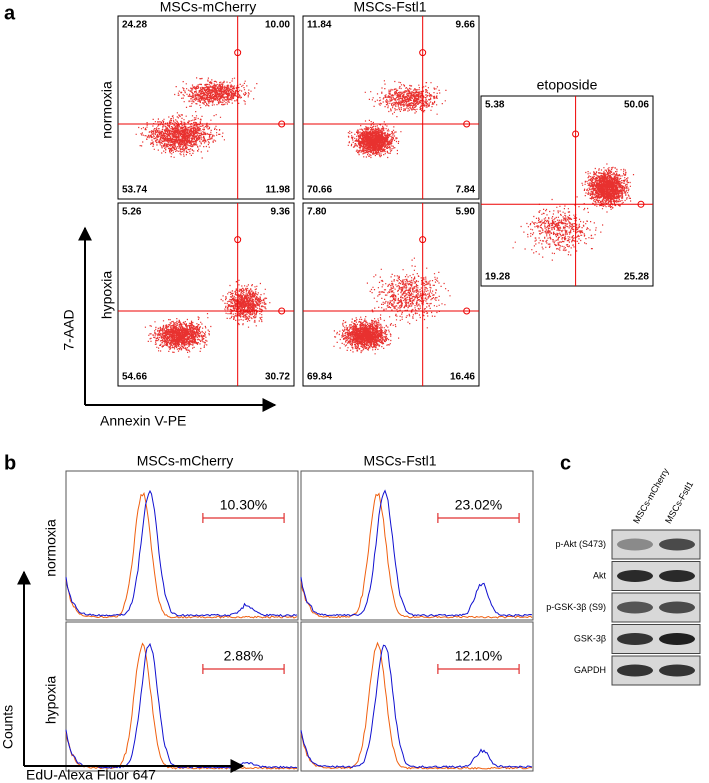 This screenshot has width=709, height=783. Describe the element at coordinates (576, 607) in the screenshot. I see `protein-label: p-GSK-3β (S9)` at that location.